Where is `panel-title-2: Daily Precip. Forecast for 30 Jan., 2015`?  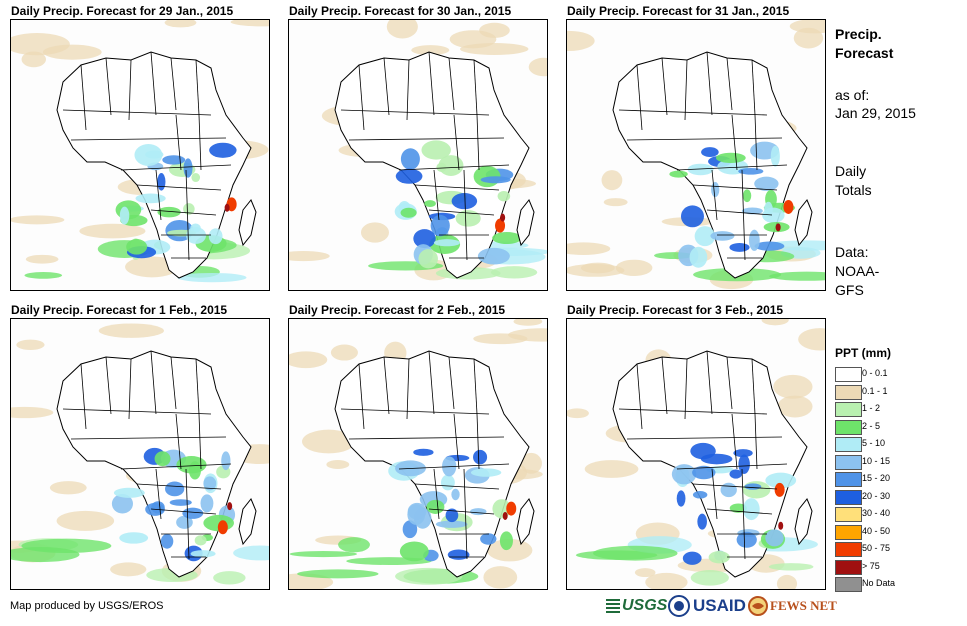
panel-title-2: Daily Precip. Forecast for 30 Jan., 2015 is located at coordinates (400, 11).